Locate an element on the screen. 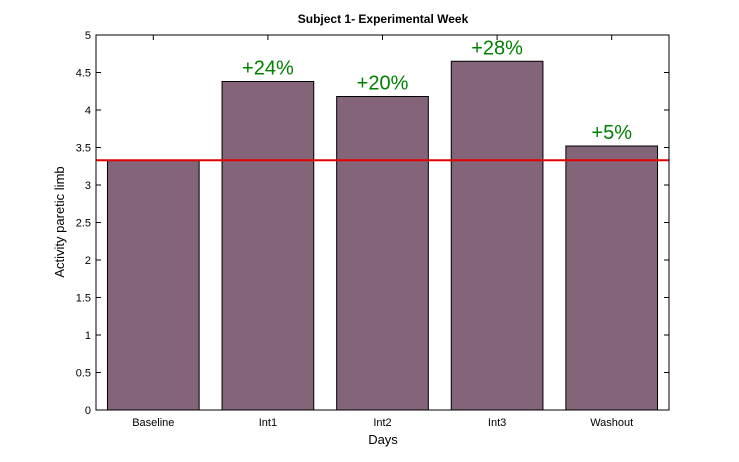 The image size is (739, 462). x-axis-label: Days is located at coordinates (383, 439).